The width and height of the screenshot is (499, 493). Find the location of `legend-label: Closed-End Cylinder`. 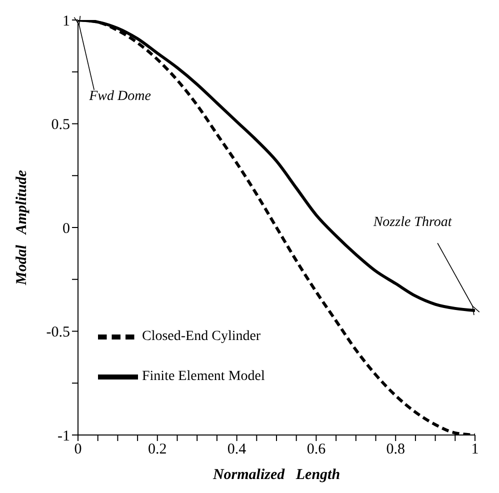

legend-label: Closed-End Cylinder is located at coordinates (201, 336).